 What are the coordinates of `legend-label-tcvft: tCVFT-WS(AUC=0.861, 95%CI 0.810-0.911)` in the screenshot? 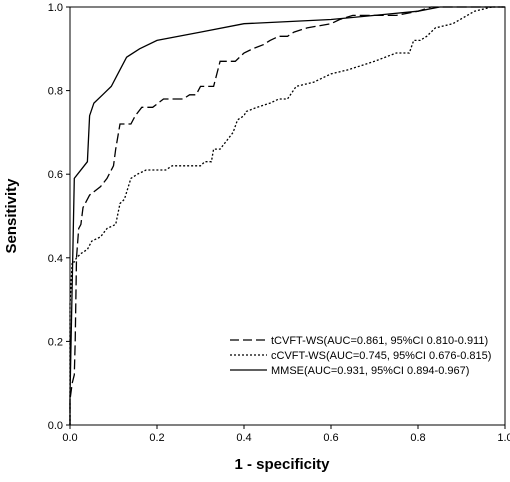 It's located at (379, 341).